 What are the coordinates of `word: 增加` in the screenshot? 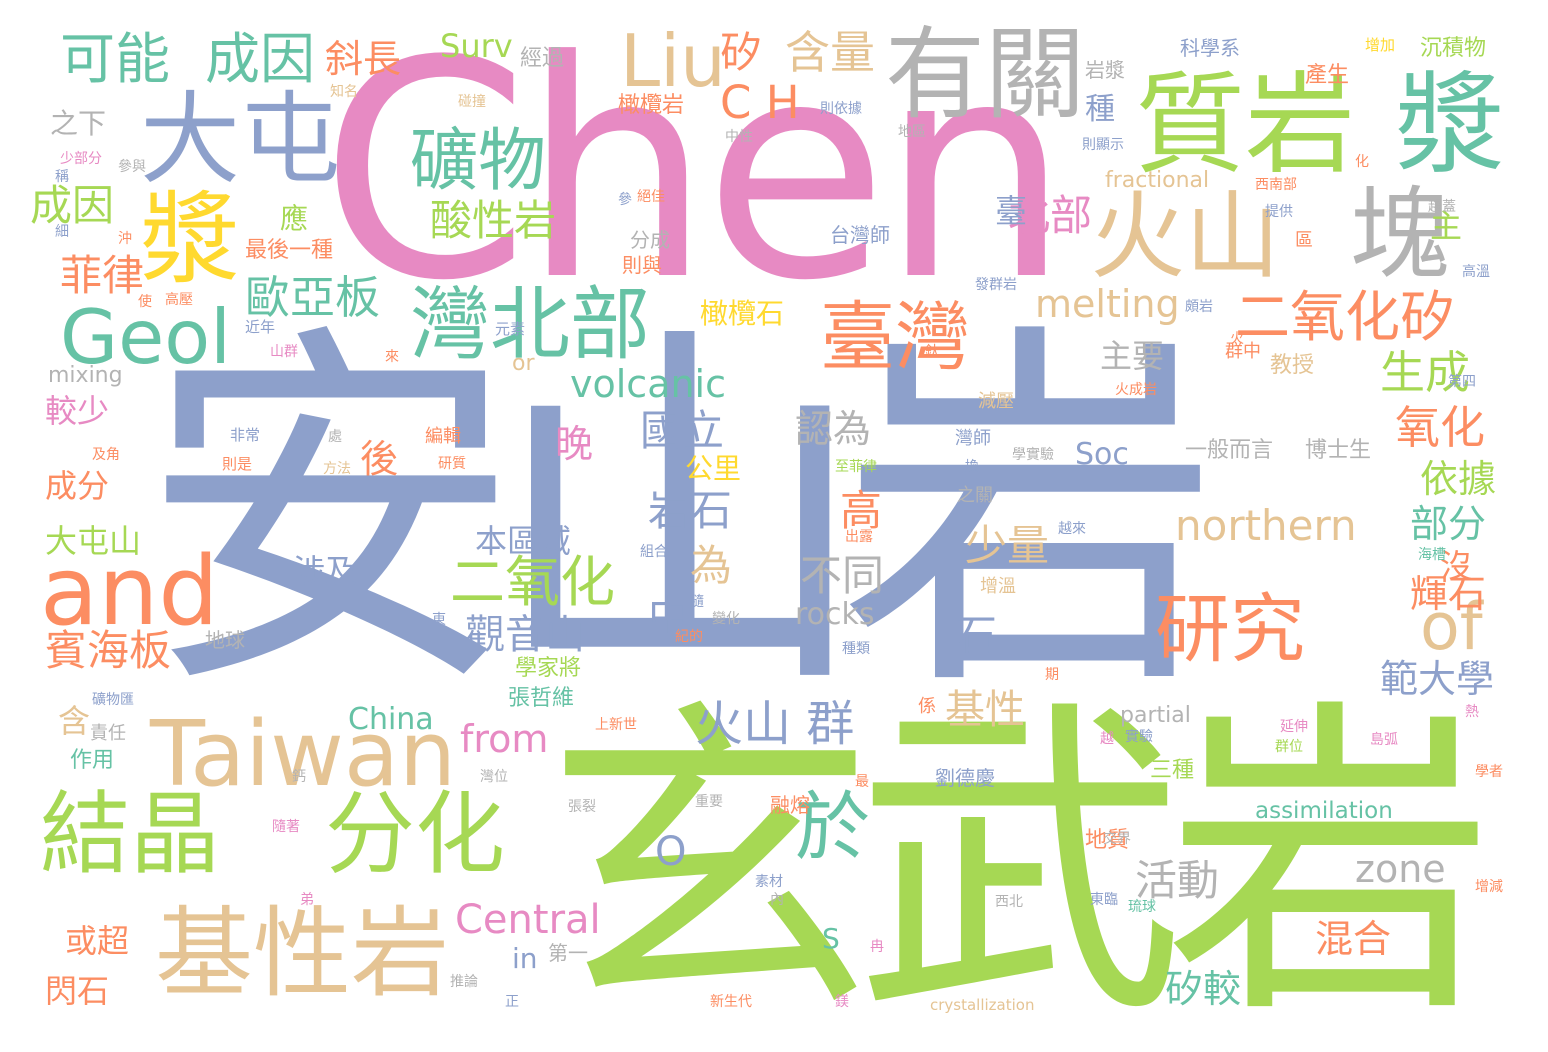 It's located at (1380, 45).